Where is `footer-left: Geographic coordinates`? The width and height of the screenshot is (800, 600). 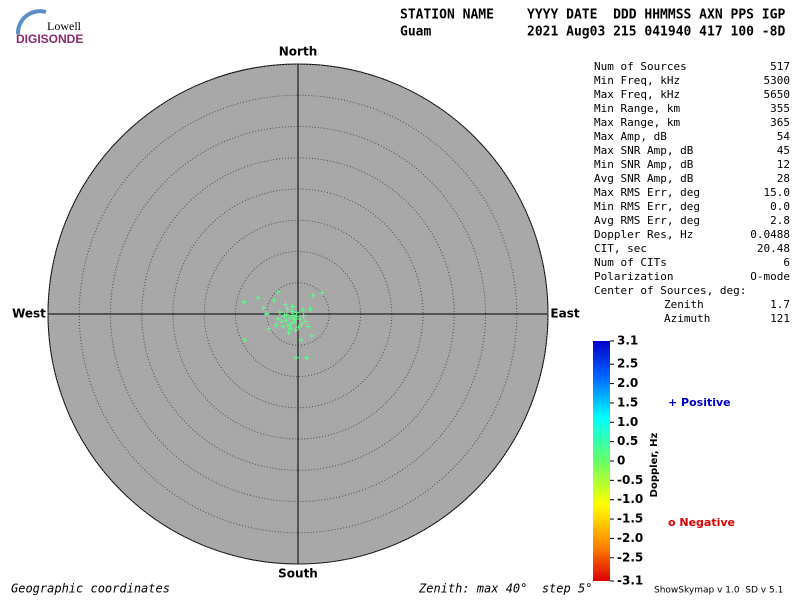
footer-left: Geographic coordinates is located at coordinates (90, 589).